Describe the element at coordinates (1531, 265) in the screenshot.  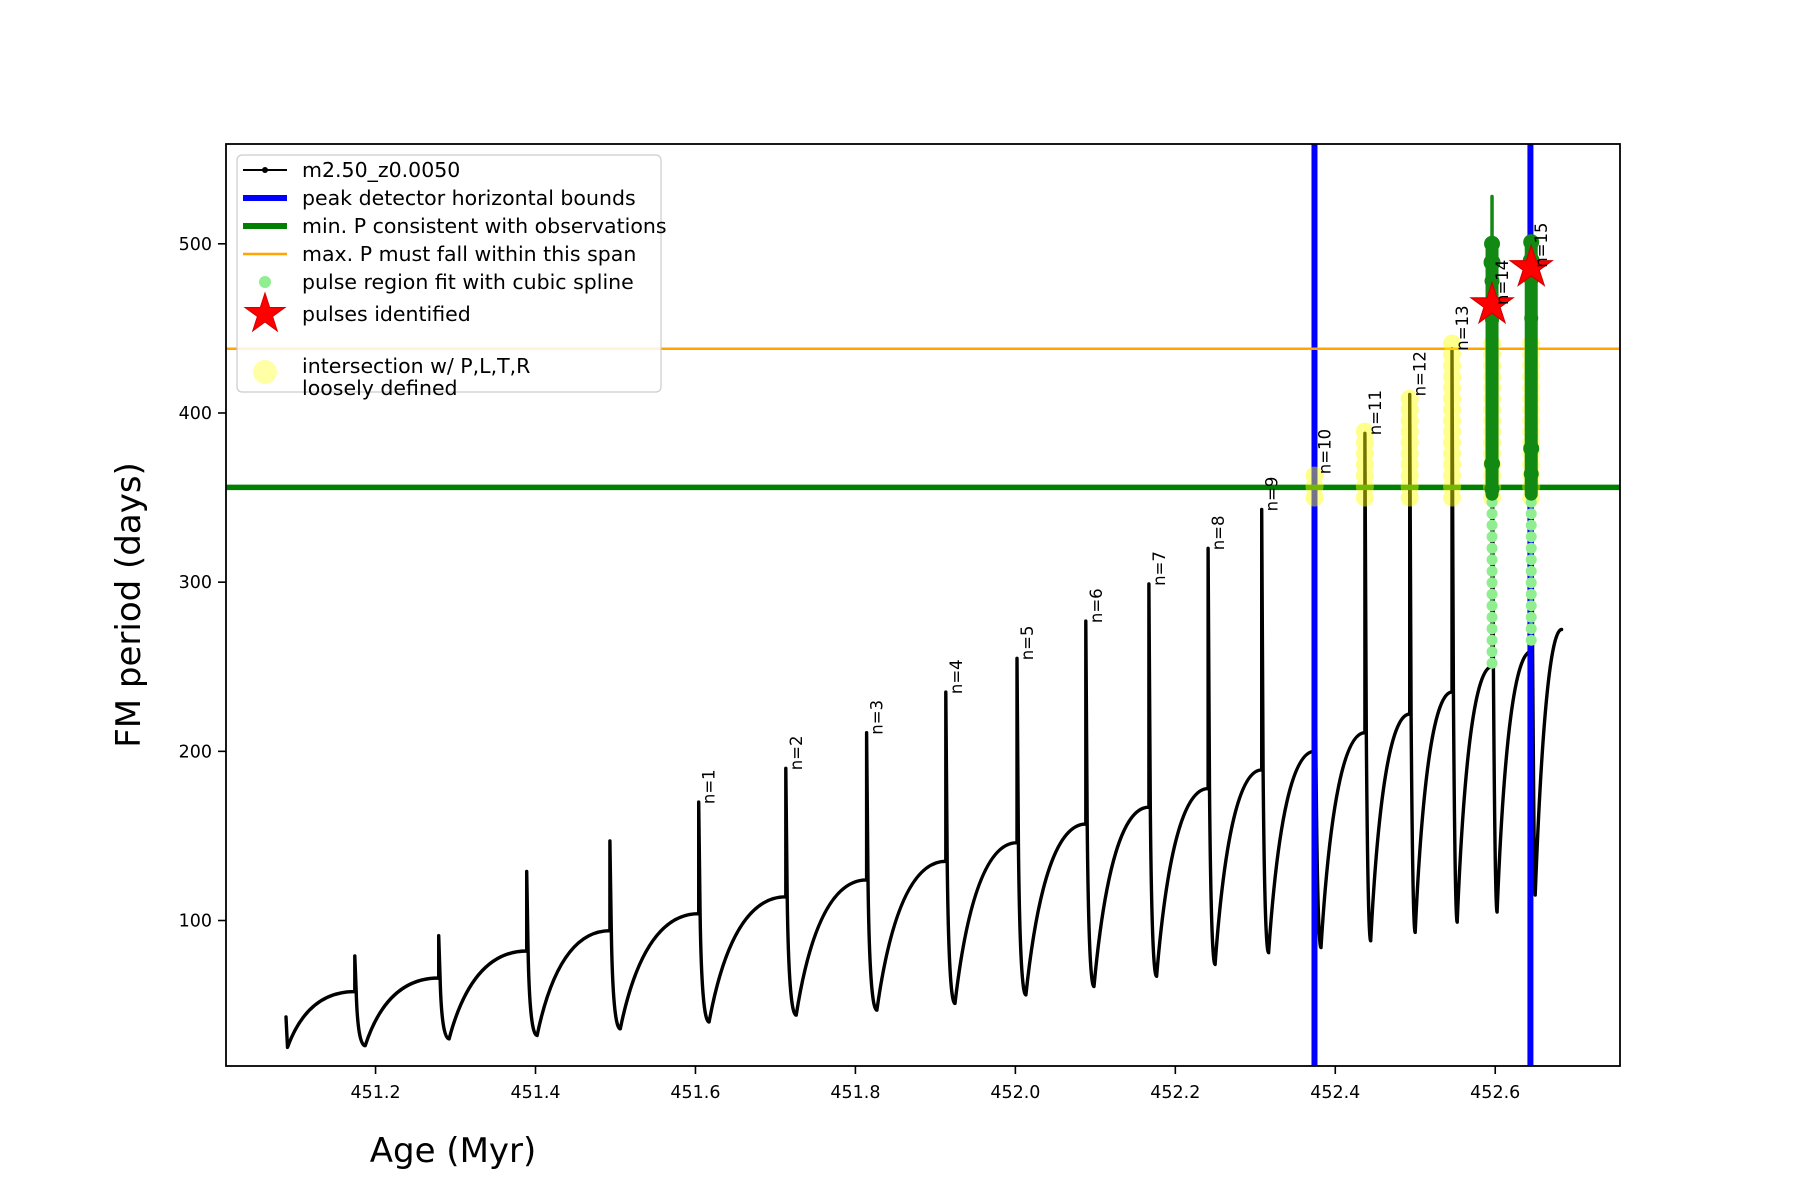
I see `pulse-star` at that location.